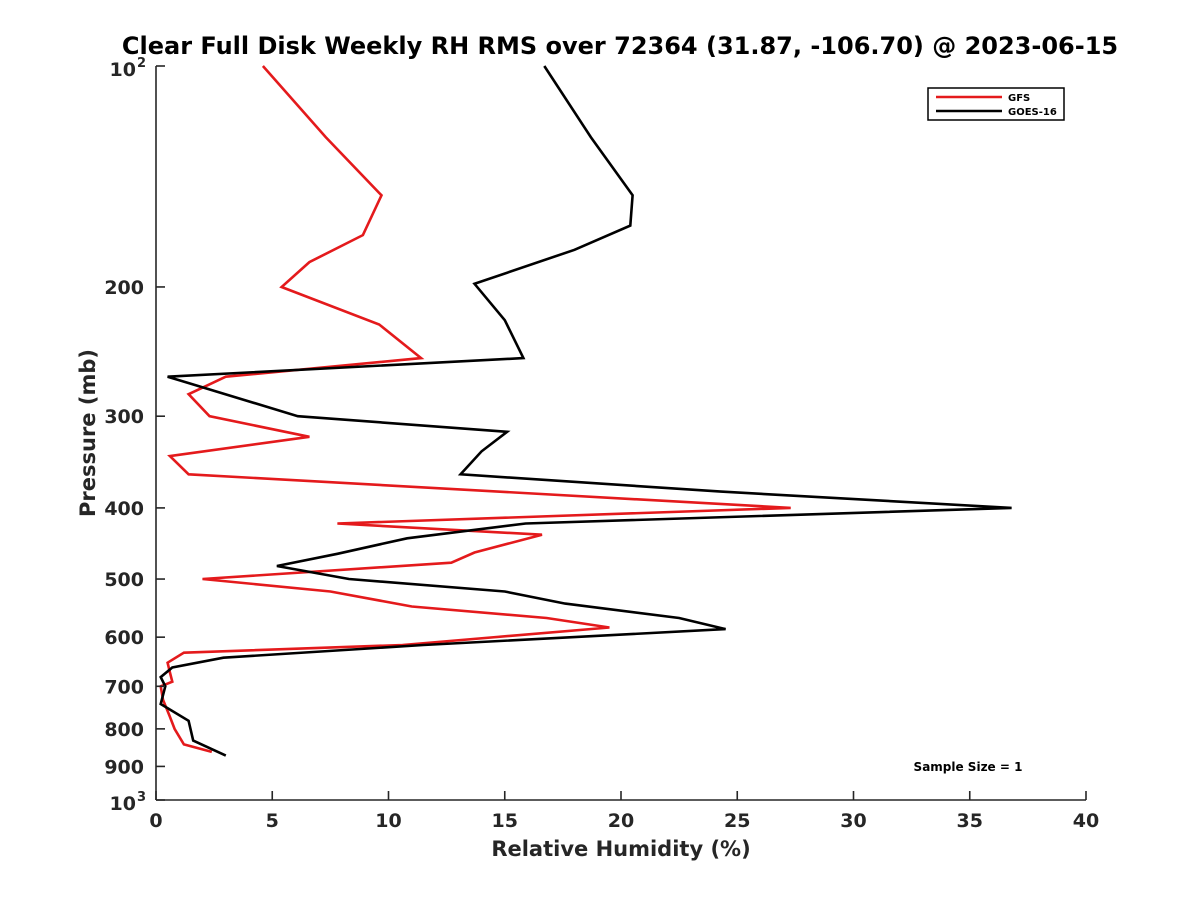  What do you see at coordinates (124, 767) in the screenshot?
I see `y-tick-label: 900` at bounding box center [124, 767].